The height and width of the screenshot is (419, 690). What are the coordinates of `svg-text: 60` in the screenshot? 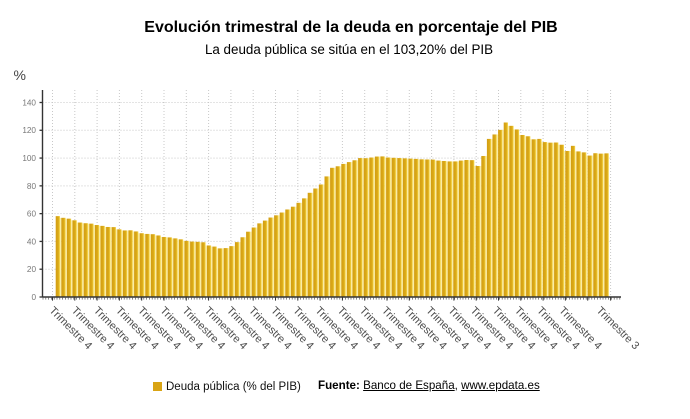 It's located at (32, 214).